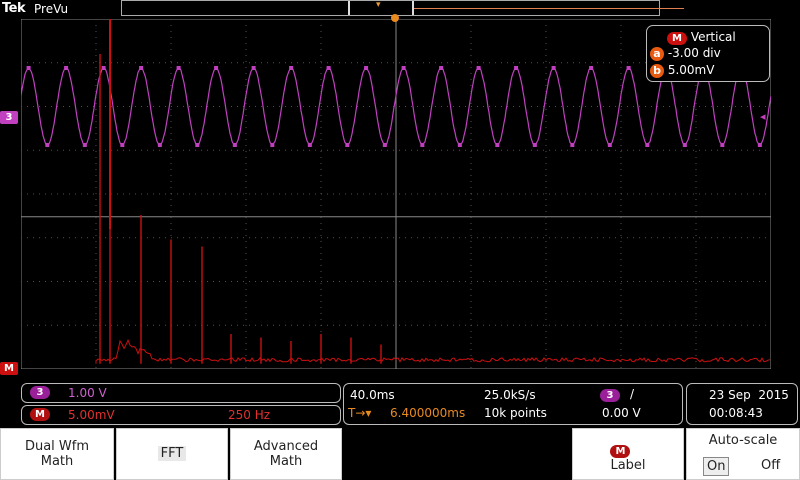 This screenshot has height=480, width=800. I want to click on math-status: M 5.00mV 250 Hz, so click(181, 415).